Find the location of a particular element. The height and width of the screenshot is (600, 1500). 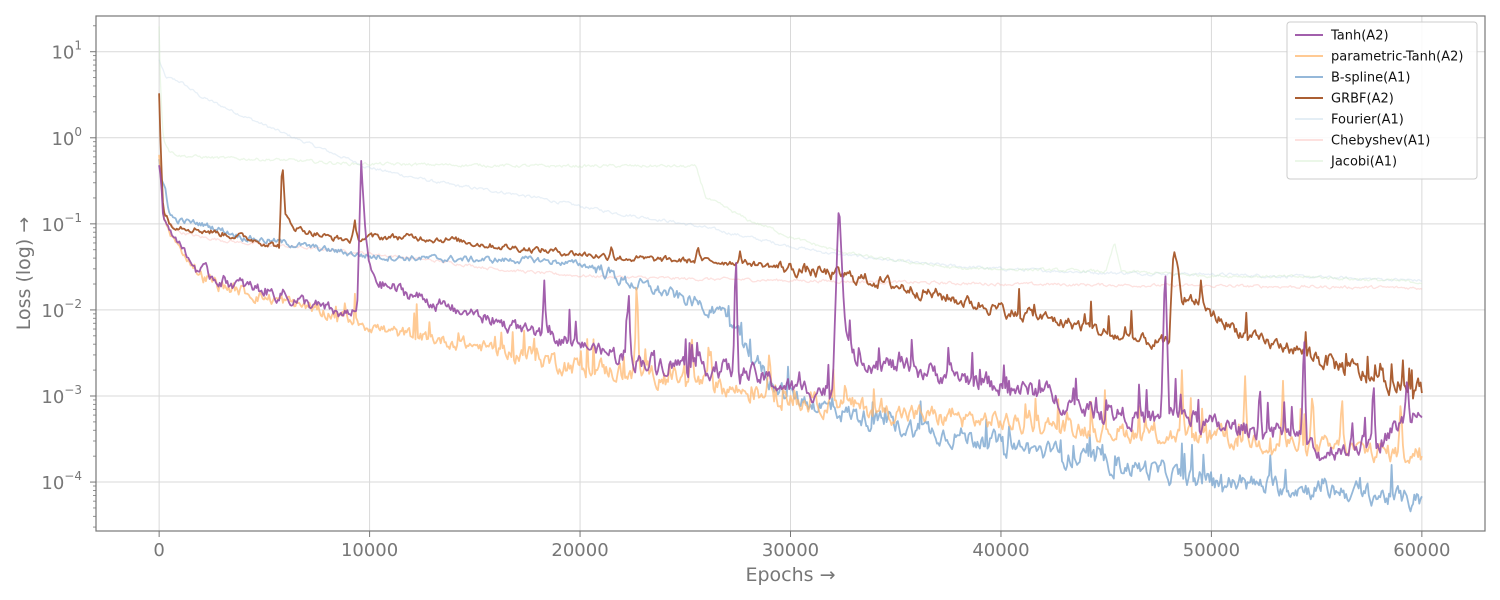

y-tick-label: 10⁰ is located at coordinates (66, 137).